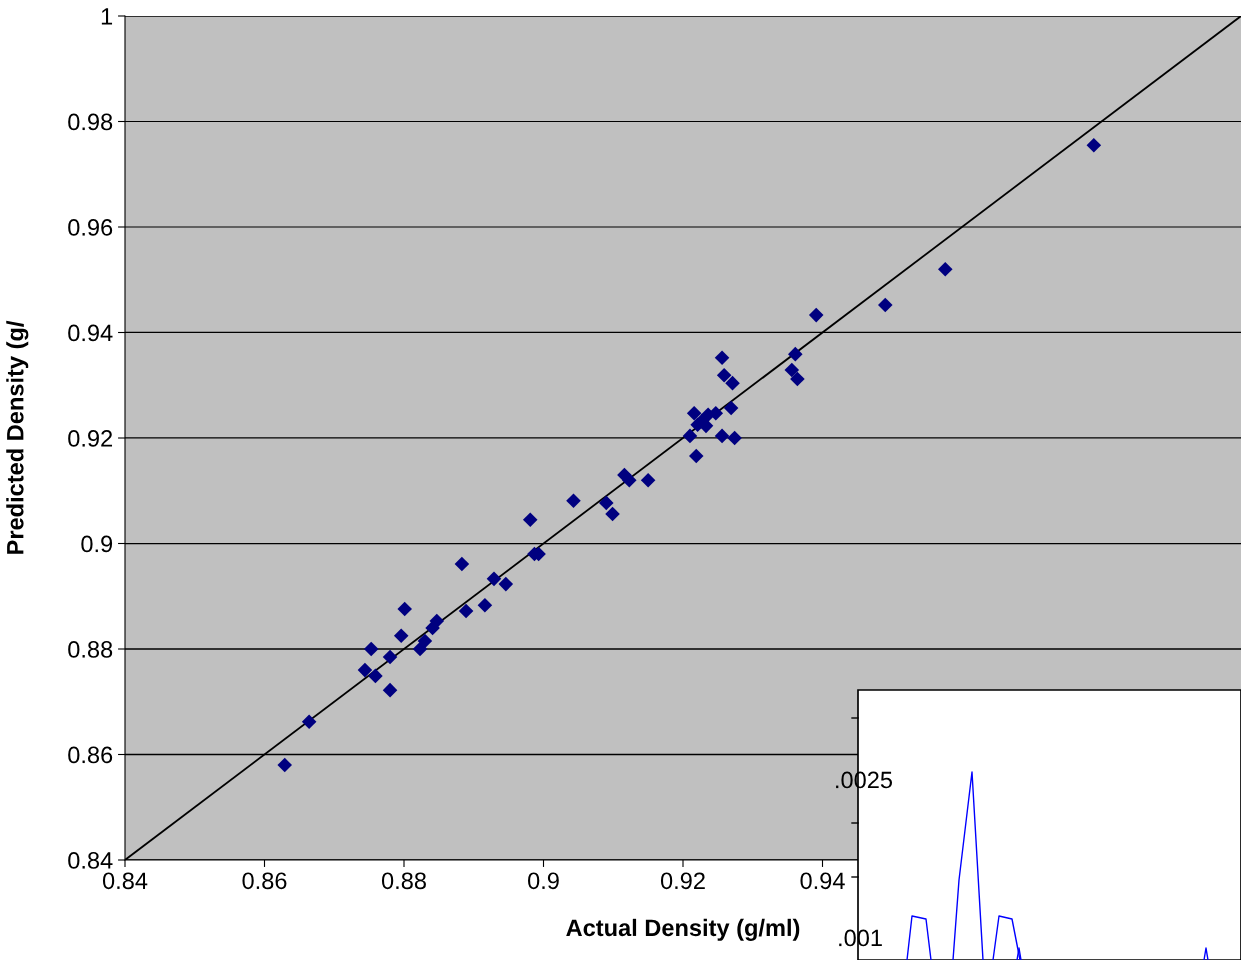 This screenshot has height=960, width=1241. Describe the element at coordinates (90, 333) in the screenshot. I see `y-tick-label: 0.94` at that location.